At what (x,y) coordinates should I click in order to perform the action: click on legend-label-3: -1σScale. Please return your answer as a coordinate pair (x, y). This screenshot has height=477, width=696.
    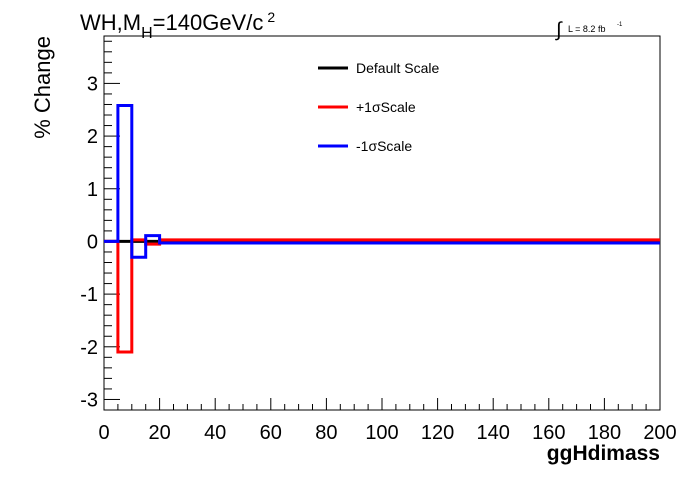
    Looking at the image, I should click on (384, 146).